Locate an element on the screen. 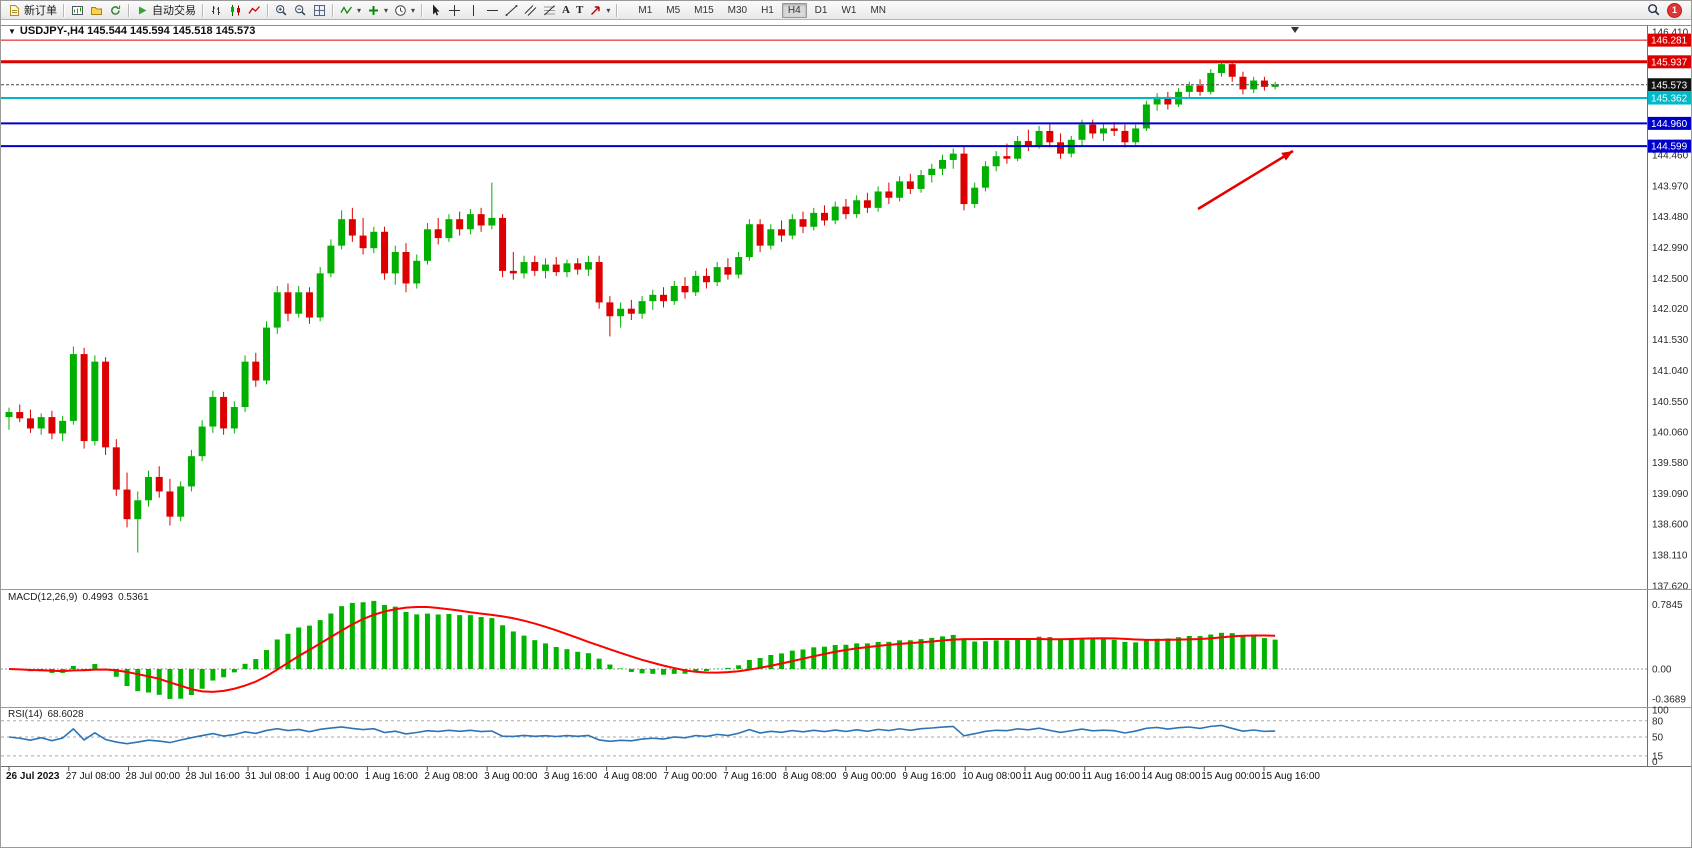 The height and width of the screenshot is (848, 1692). chart-window-button is located at coordinates (77, 10).